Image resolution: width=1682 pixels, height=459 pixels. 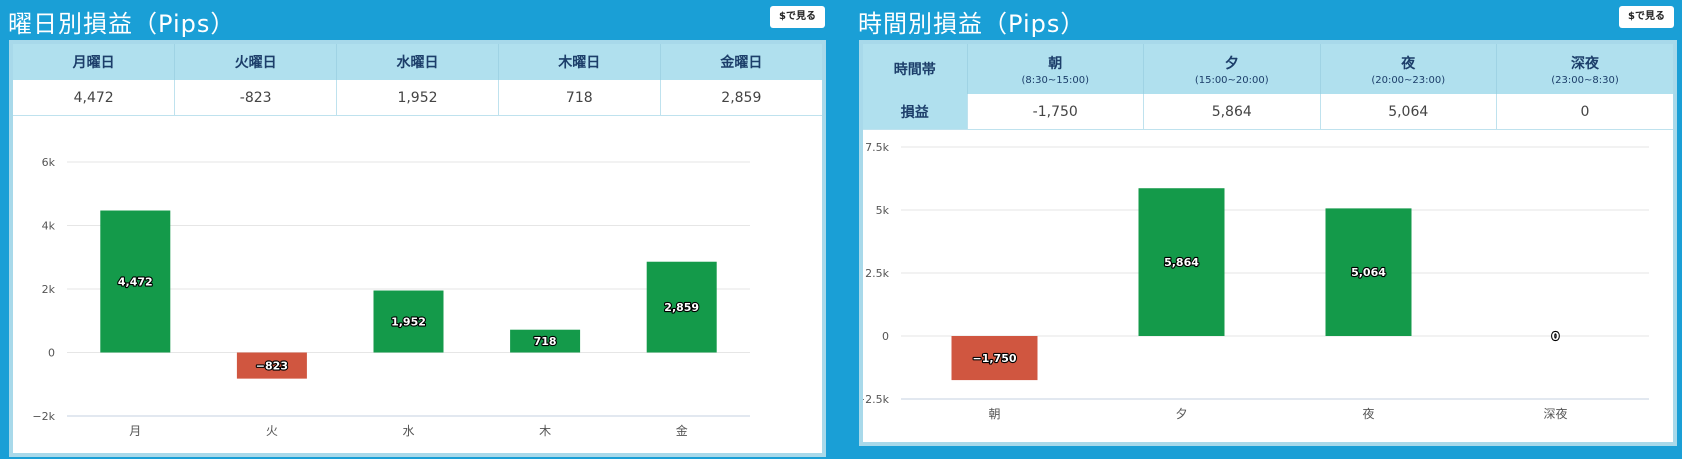 I want to click on value-fri: 2,859, so click(x=741, y=98).